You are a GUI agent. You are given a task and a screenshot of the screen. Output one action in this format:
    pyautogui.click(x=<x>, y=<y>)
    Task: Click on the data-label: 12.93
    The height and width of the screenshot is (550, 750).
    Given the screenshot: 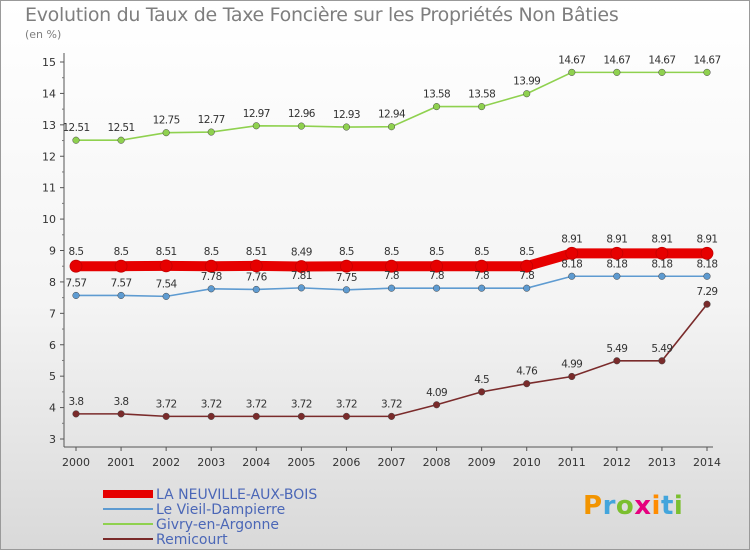 What is the action you would take?
    pyautogui.click(x=346, y=115)
    